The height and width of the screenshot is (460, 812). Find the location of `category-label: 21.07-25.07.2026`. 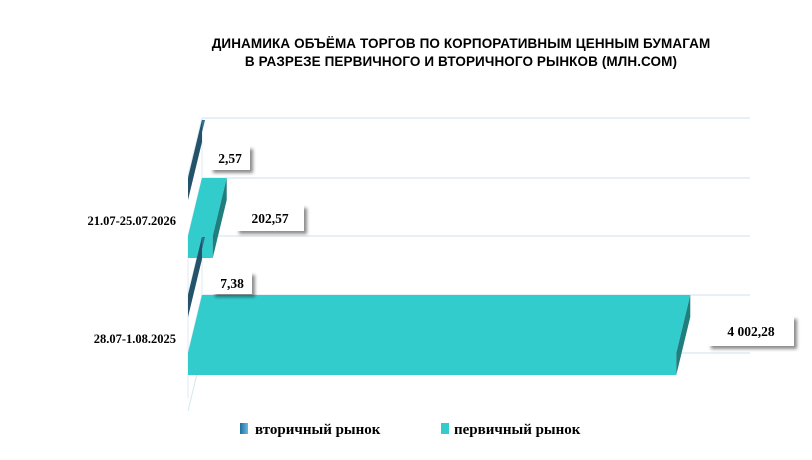

category-label: 21.07-25.07.2026 is located at coordinates (131, 221).